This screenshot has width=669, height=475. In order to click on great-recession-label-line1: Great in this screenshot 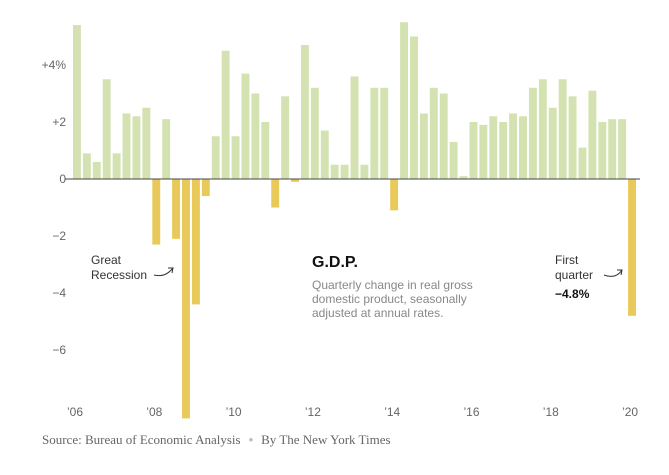, I will do `click(106, 260)`.